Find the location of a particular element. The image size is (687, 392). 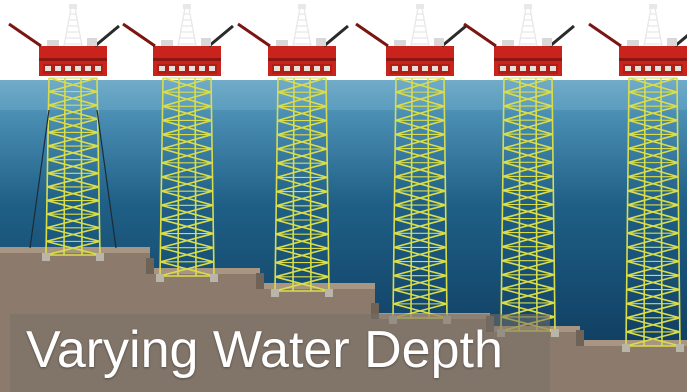

sea-surface-band is located at coordinates (343, 95).